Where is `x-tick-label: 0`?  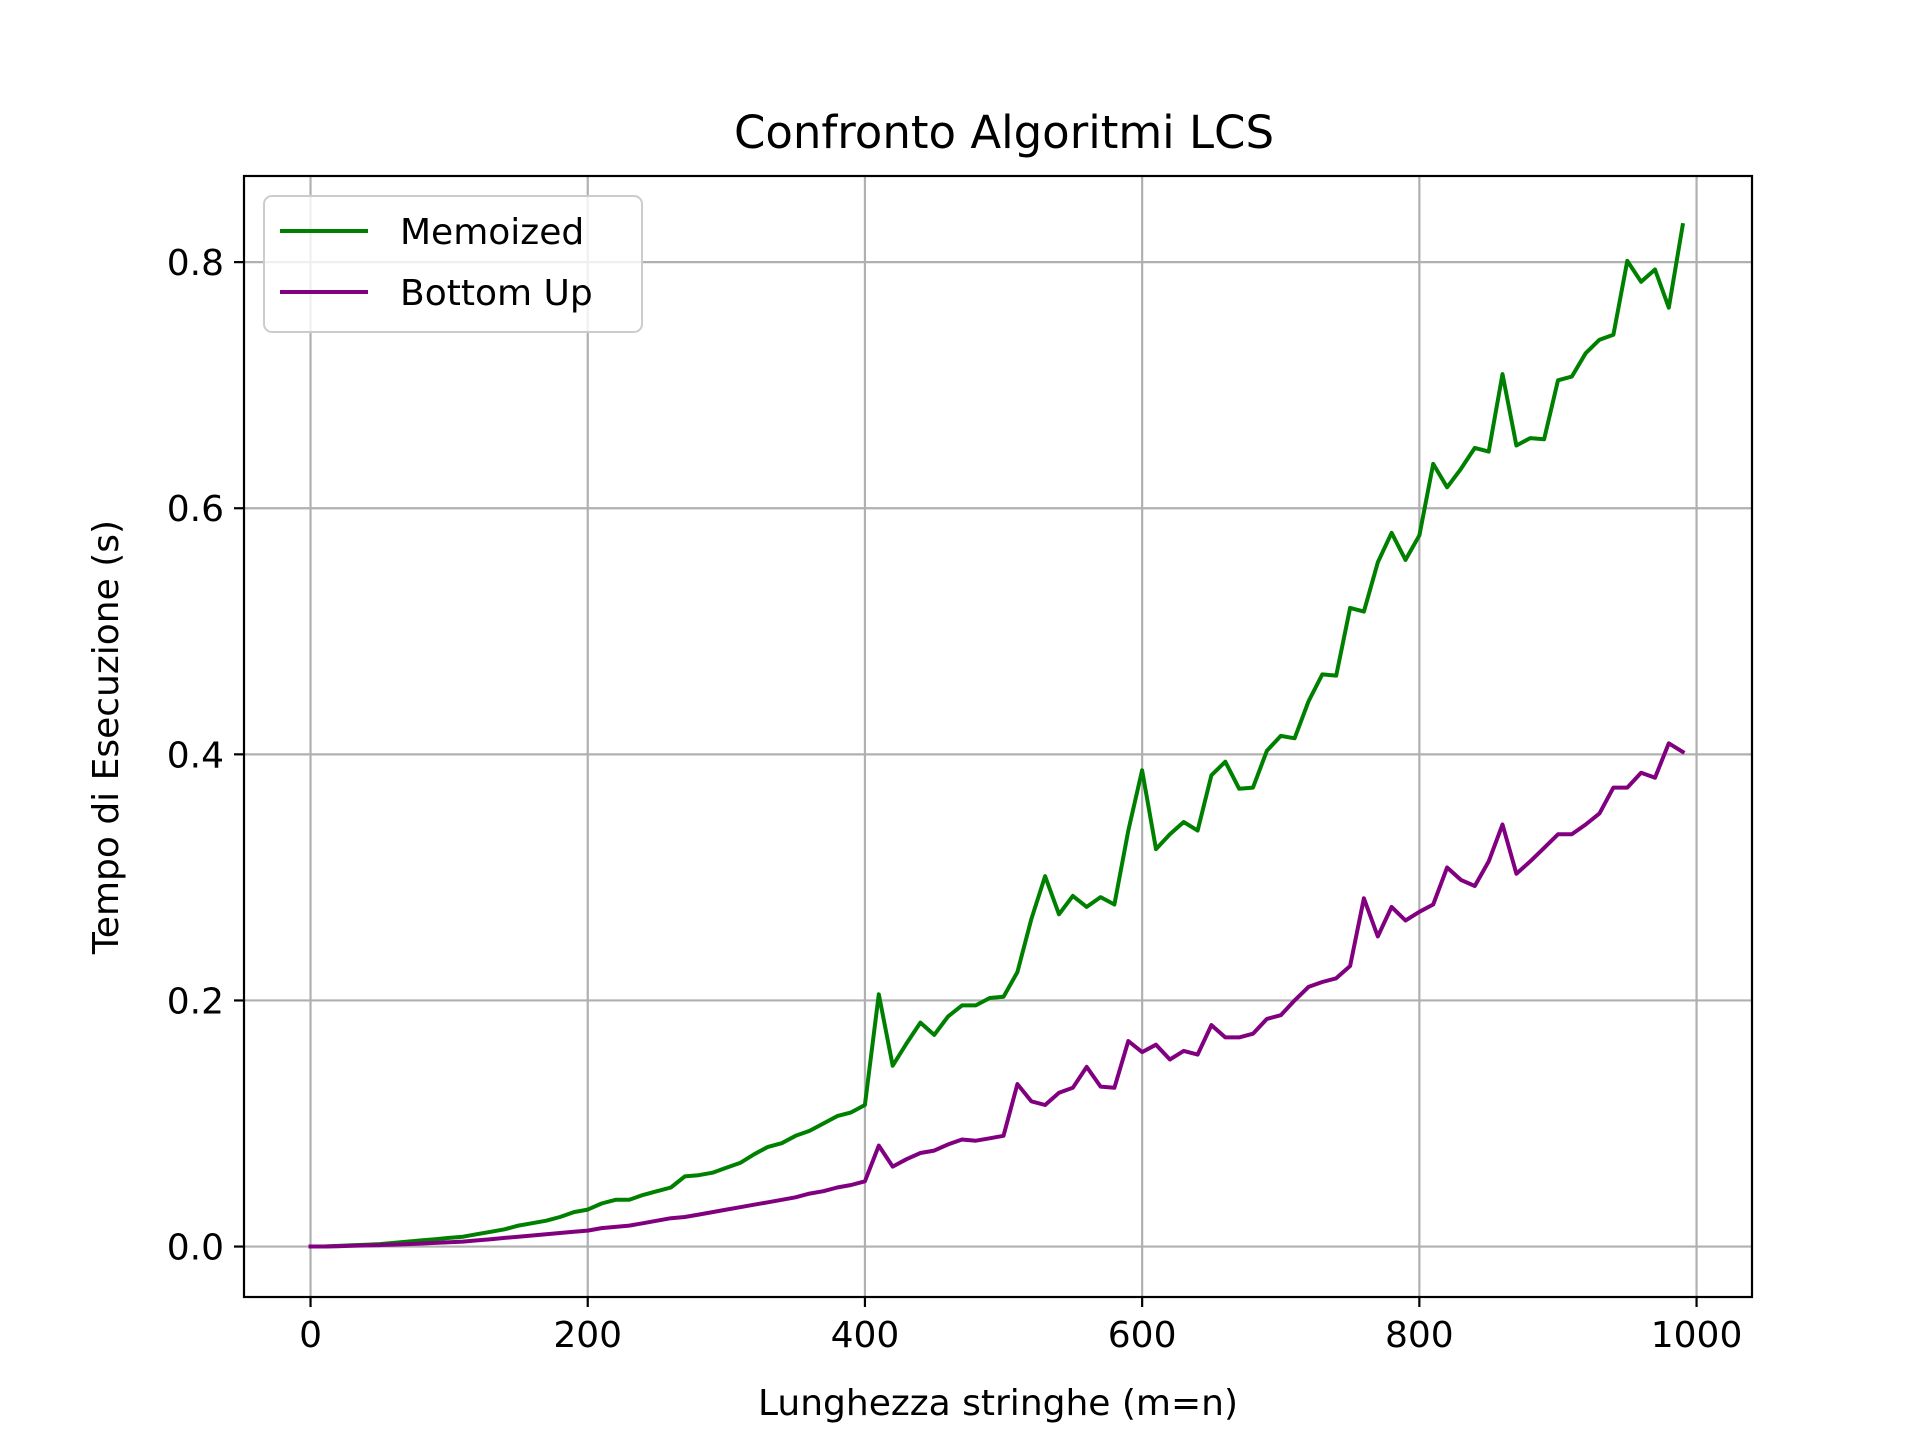
x-tick-label: 0 is located at coordinates (310, 1335).